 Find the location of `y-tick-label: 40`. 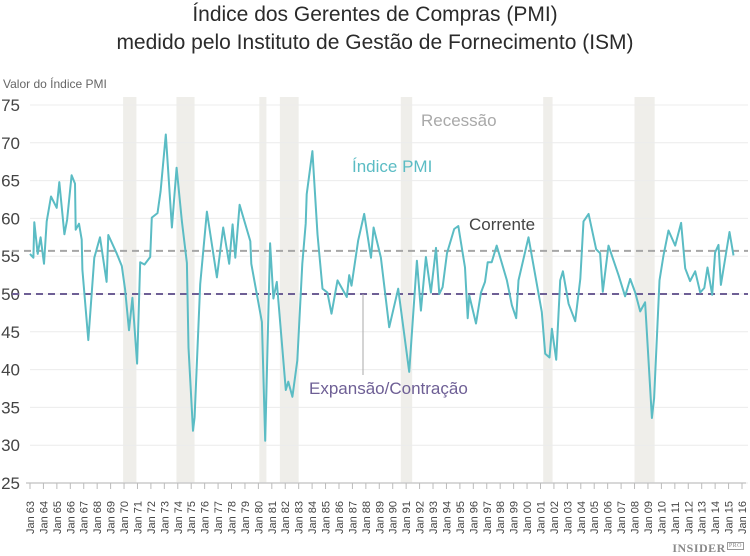

y-tick-label: 40 is located at coordinates (10, 370).